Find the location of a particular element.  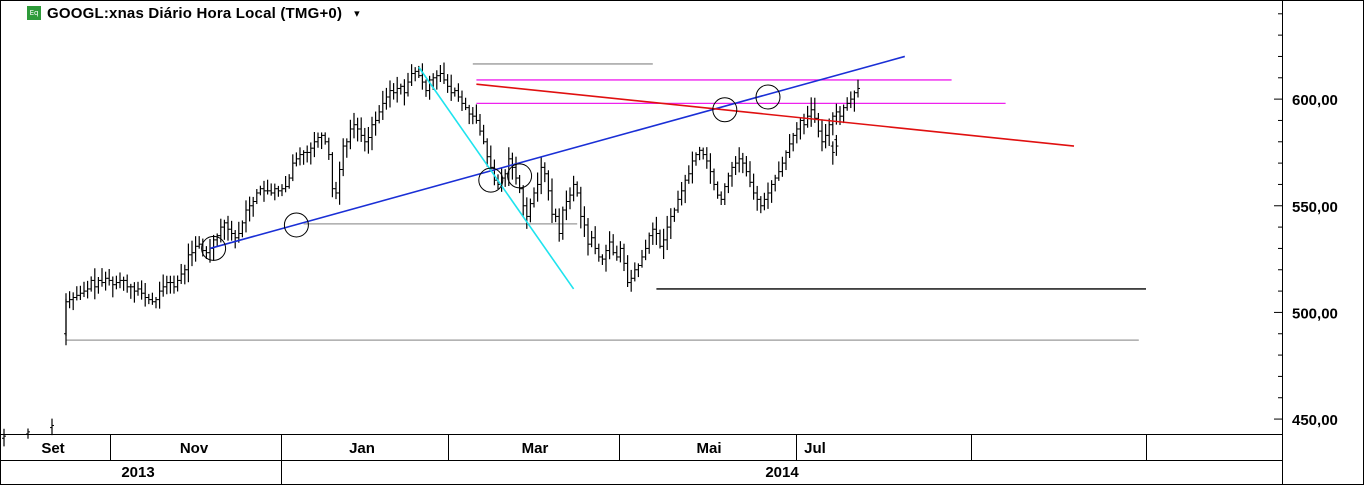

month-label: Jan is located at coordinates (362, 448).